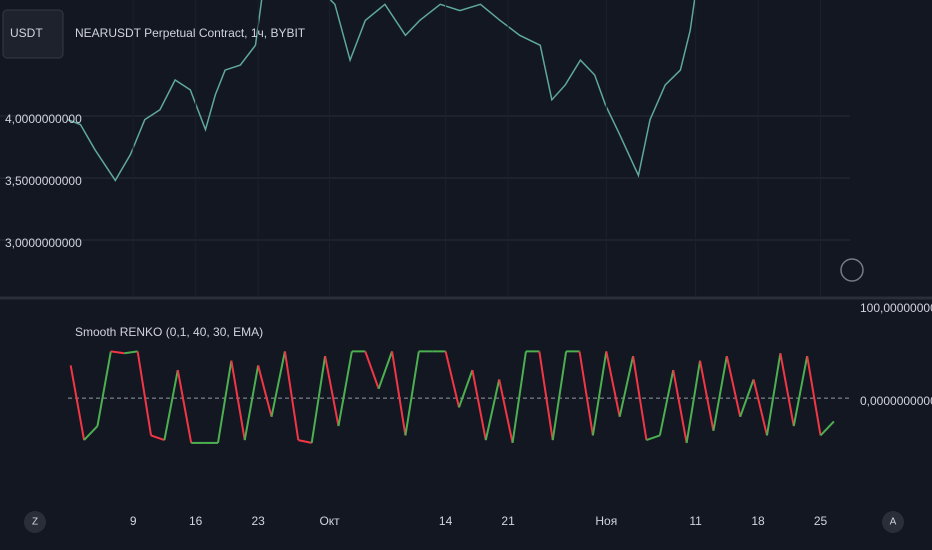 This screenshot has height=550, width=932. I want to click on left-icon: Z, so click(35, 522).